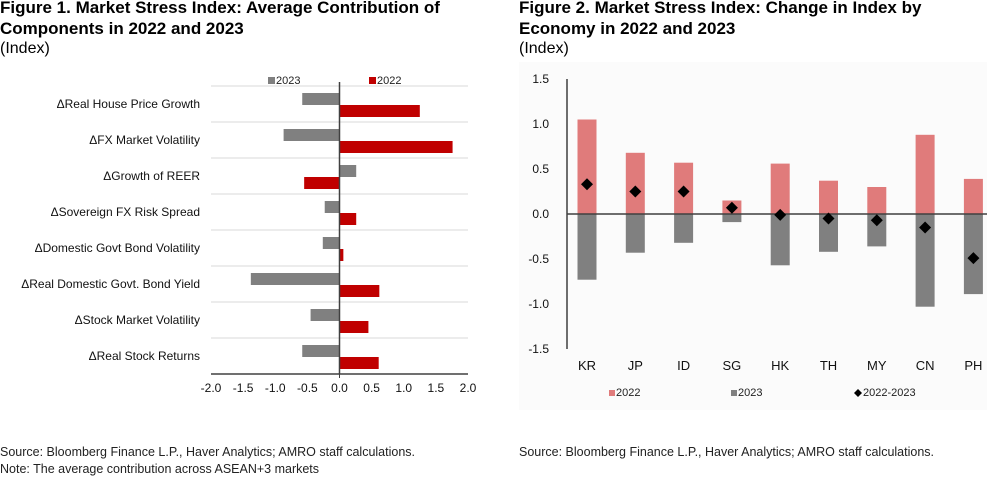 Image resolution: width=987 pixels, height=481 pixels. Describe the element at coordinates (151, 176) in the screenshot. I see `category-label: ΔGrowth of REER` at that location.